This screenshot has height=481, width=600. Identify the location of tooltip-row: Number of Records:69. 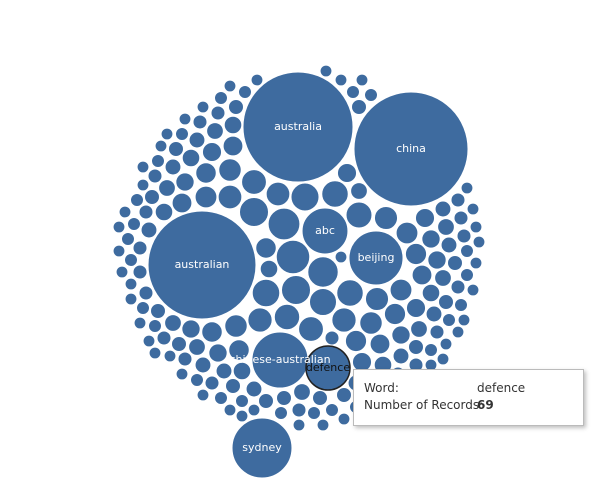
(468, 406).